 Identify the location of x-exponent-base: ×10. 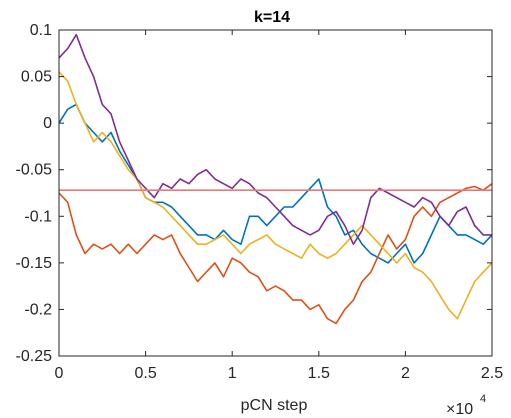
(459, 409).